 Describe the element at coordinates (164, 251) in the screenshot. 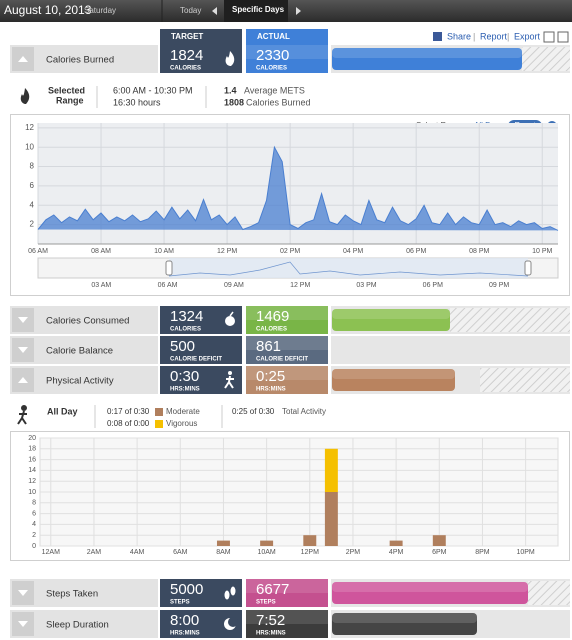

I see `x-tick-label: 10 AM` at that location.